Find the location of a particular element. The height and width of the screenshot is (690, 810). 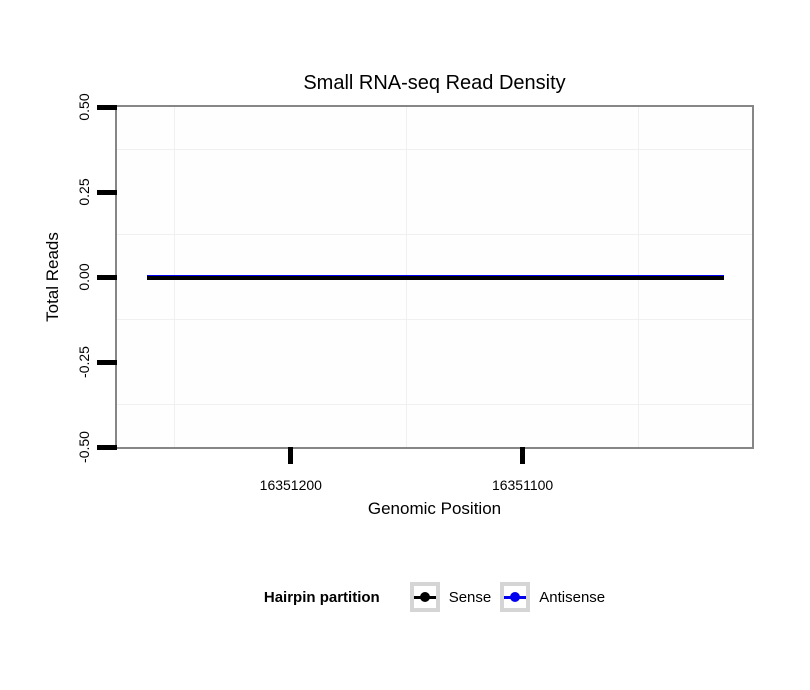

legend: Hairpin partition Sense Antisense is located at coordinates (434, 597).